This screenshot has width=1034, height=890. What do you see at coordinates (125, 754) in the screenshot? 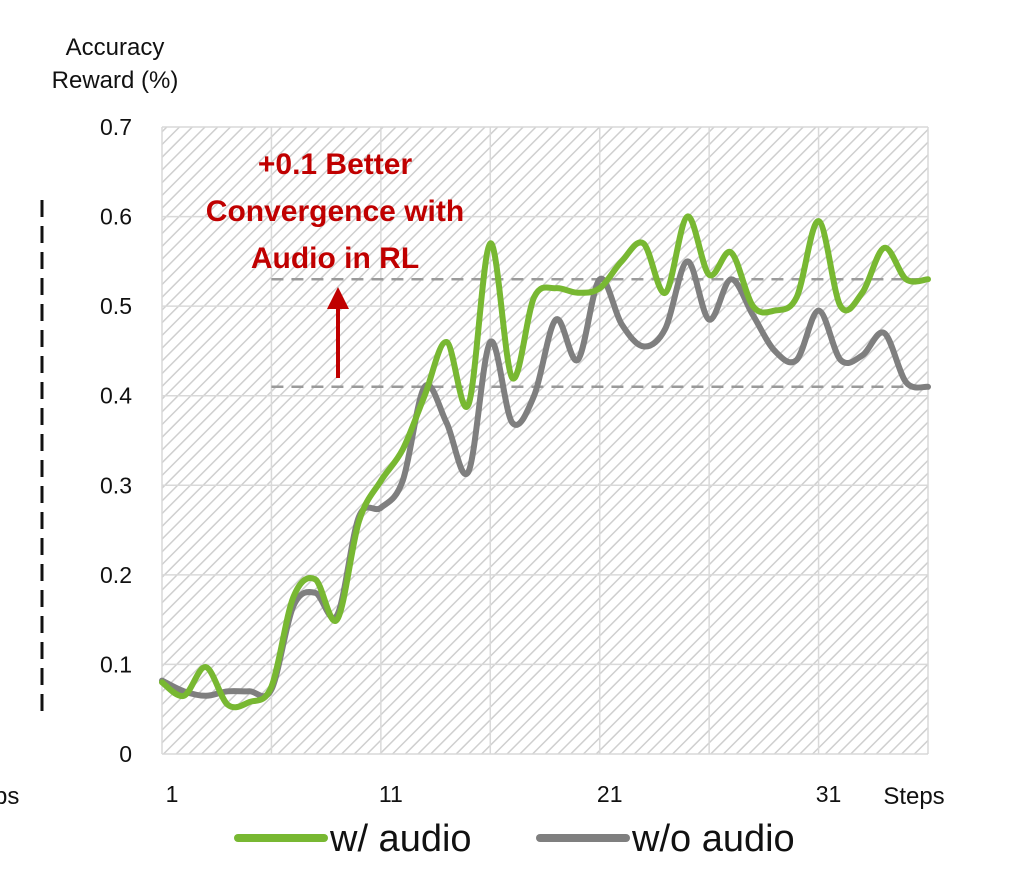
I see `y-tick-label: 0` at bounding box center [125, 754].